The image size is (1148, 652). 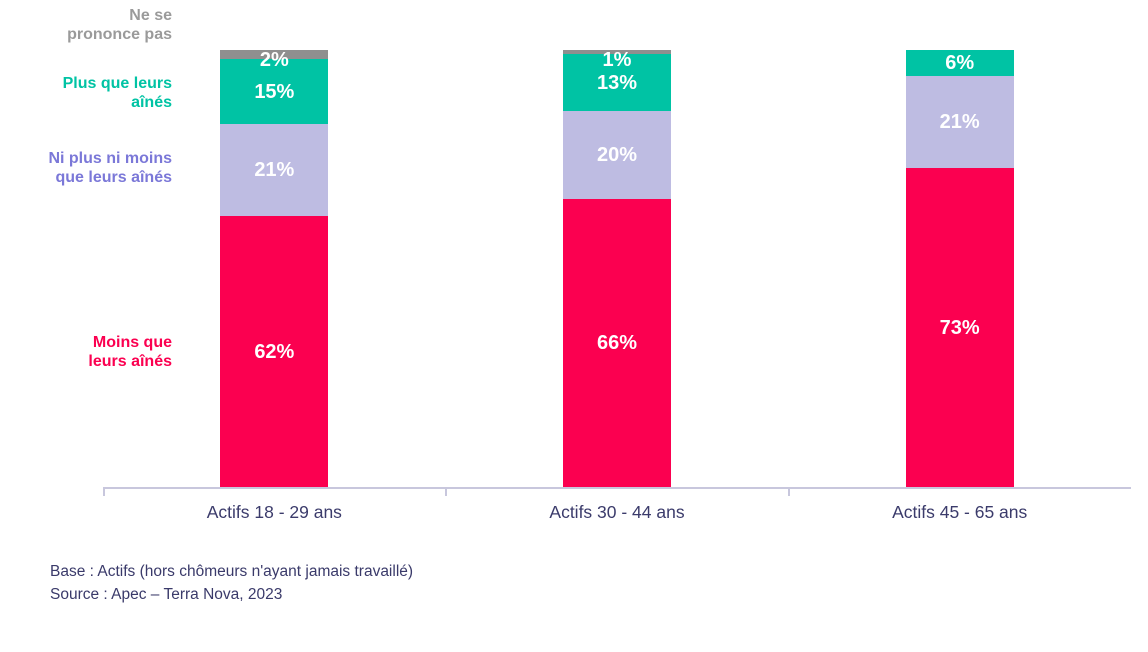 I want to click on stacked-bar-3: 73% 21% 6%, so click(x=959, y=268).